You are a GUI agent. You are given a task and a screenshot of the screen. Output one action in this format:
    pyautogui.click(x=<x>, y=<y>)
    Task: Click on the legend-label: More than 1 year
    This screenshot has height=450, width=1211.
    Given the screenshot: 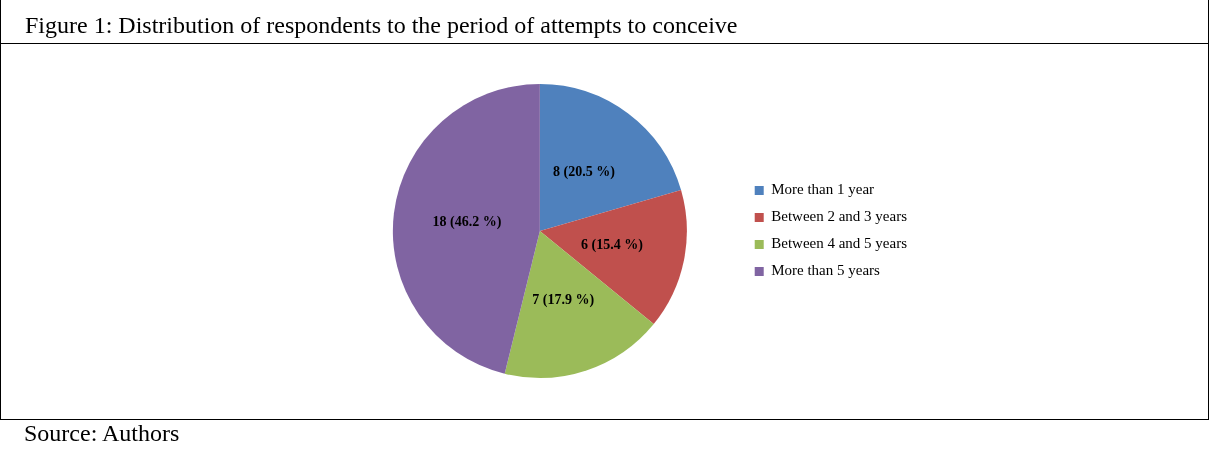 What is the action you would take?
    pyautogui.click(x=823, y=189)
    